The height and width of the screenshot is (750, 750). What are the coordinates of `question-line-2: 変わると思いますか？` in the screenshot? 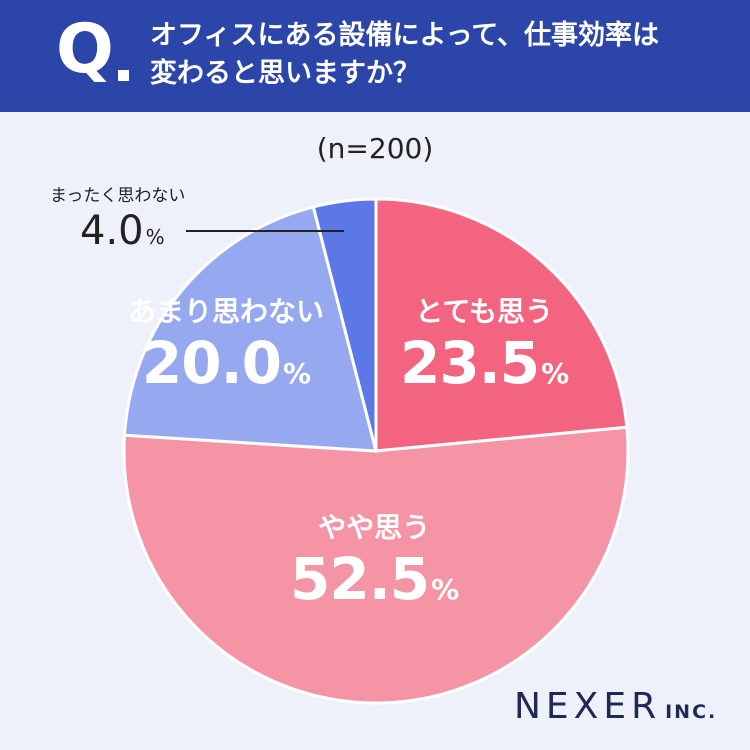 It's located at (285, 73).